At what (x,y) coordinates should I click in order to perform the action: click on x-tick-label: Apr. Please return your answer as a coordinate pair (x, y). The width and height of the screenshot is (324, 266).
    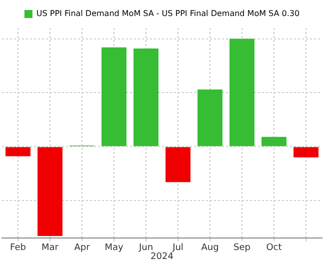
    Looking at the image, I should click on (82, 247).